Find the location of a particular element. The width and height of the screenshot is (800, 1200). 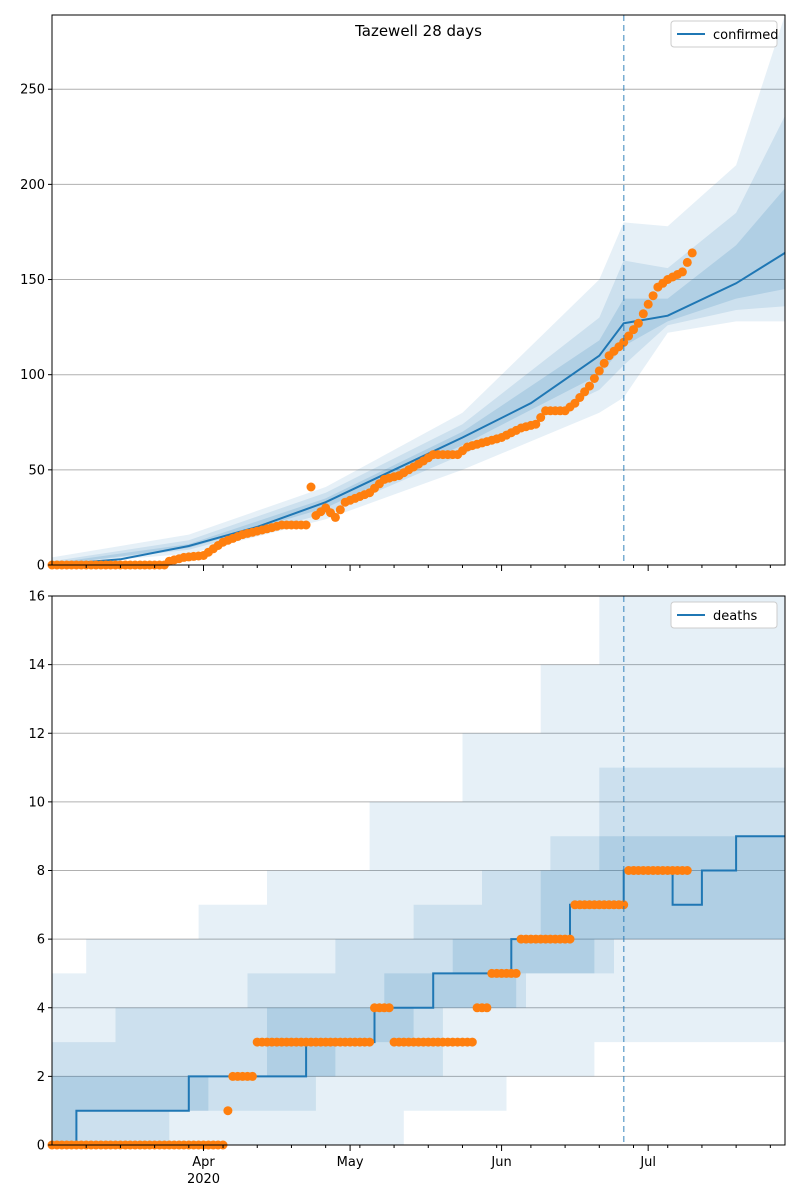

chart-title: Tazewell 28 days is located at coordinates (418, 31).